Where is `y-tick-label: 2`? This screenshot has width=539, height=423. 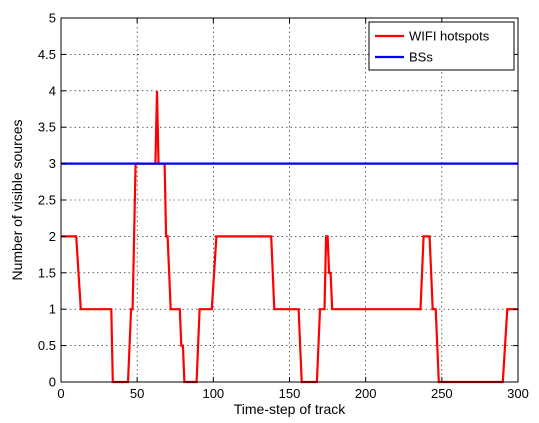
y-tick-label: 2 is located at coordinates (52, 236).